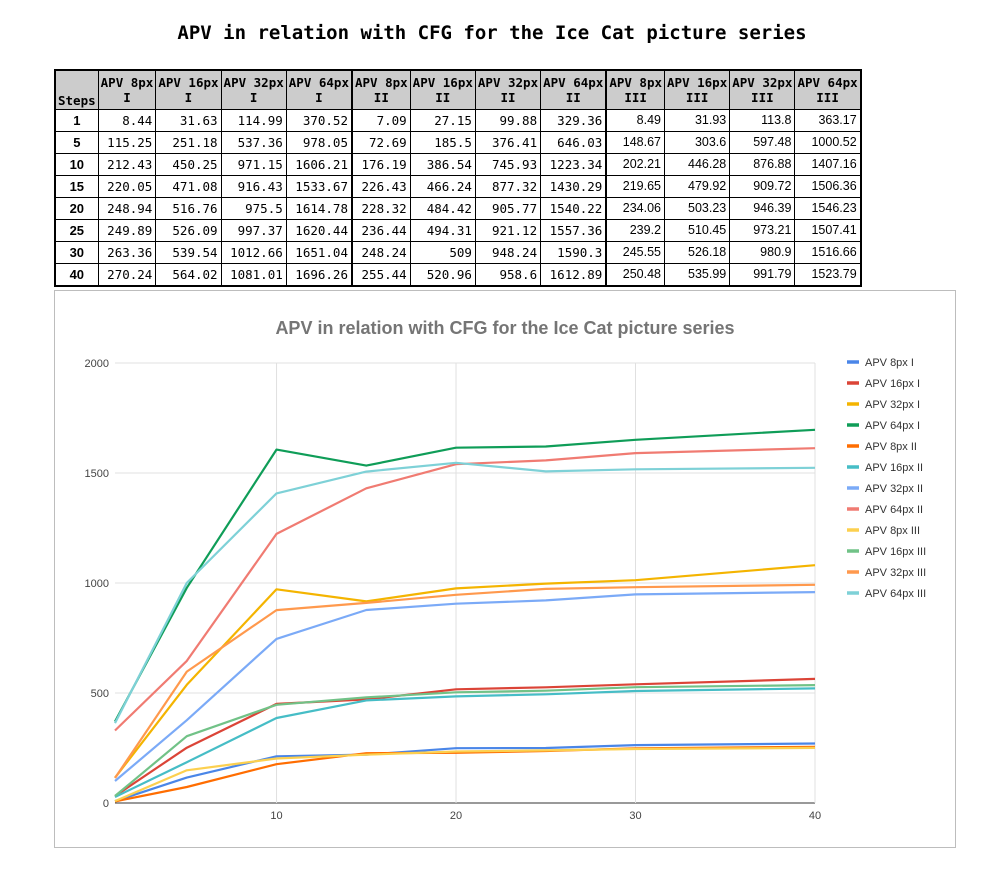 This screenshot has height=884, width=1005. What do you see at coordinates (127, 186) in the screenshot?
I see `table-cell: 220.05` at bounding box center [127, 186].